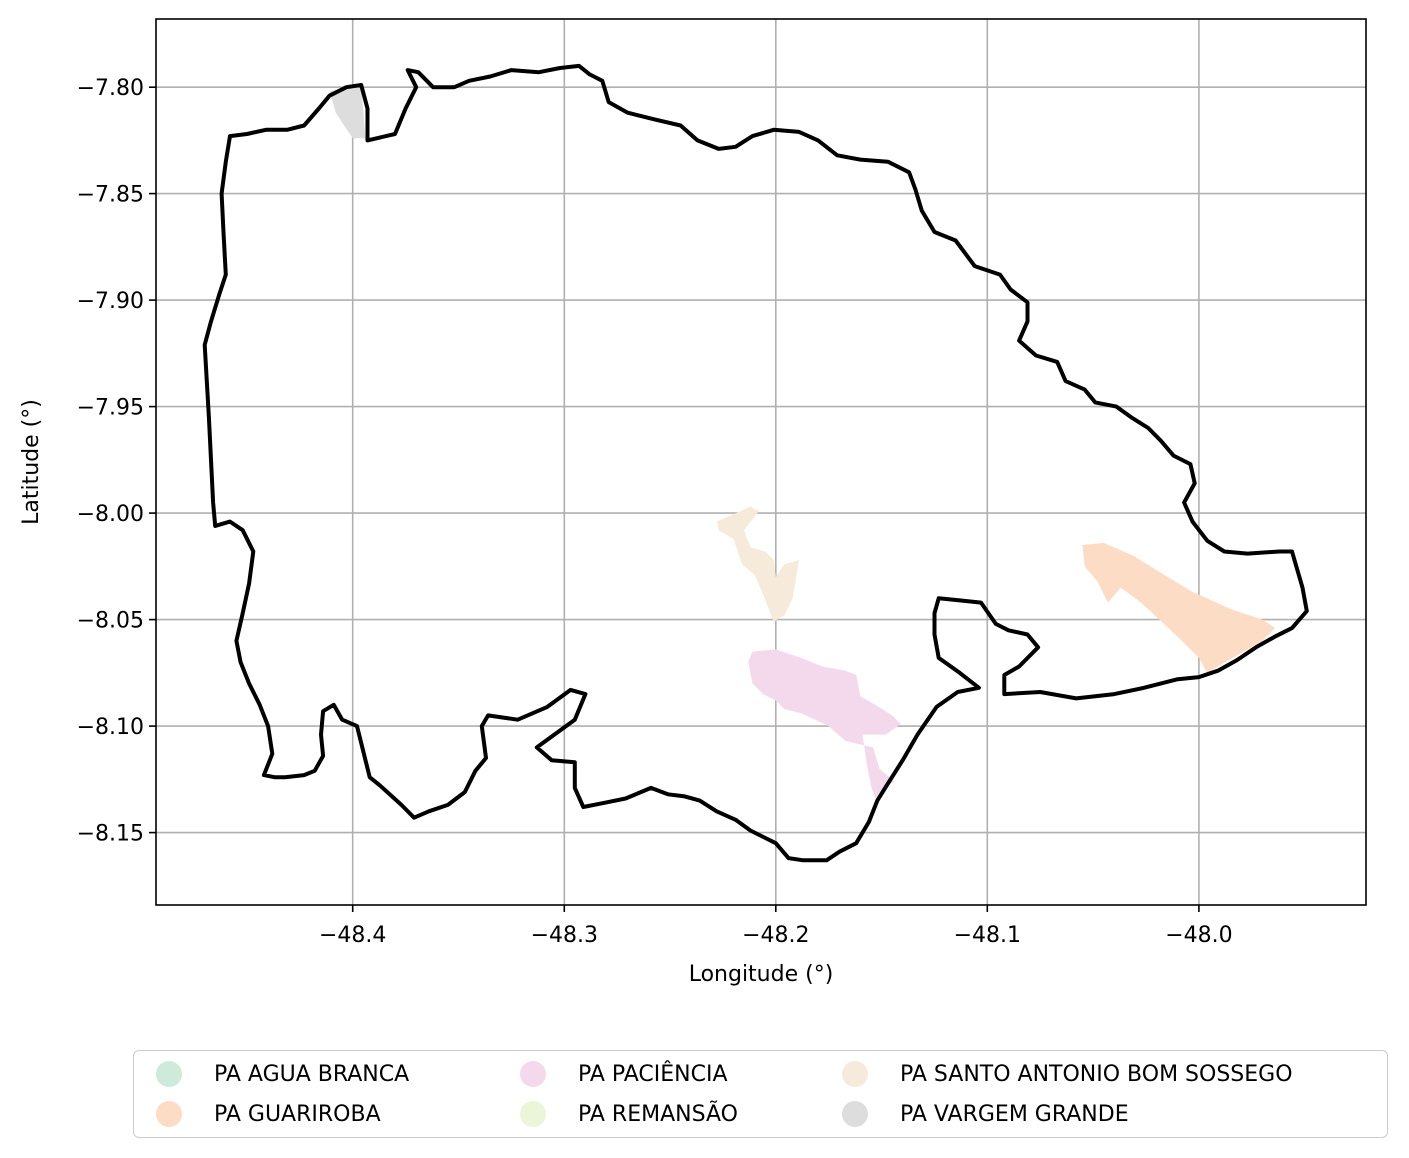 This screenshot has height=1158, width=1409. What do you see at coordinates (658, 1114) in the screenshot?
I see `legend-label: PA REMANSÃO` at bounding box center [658, 1114].